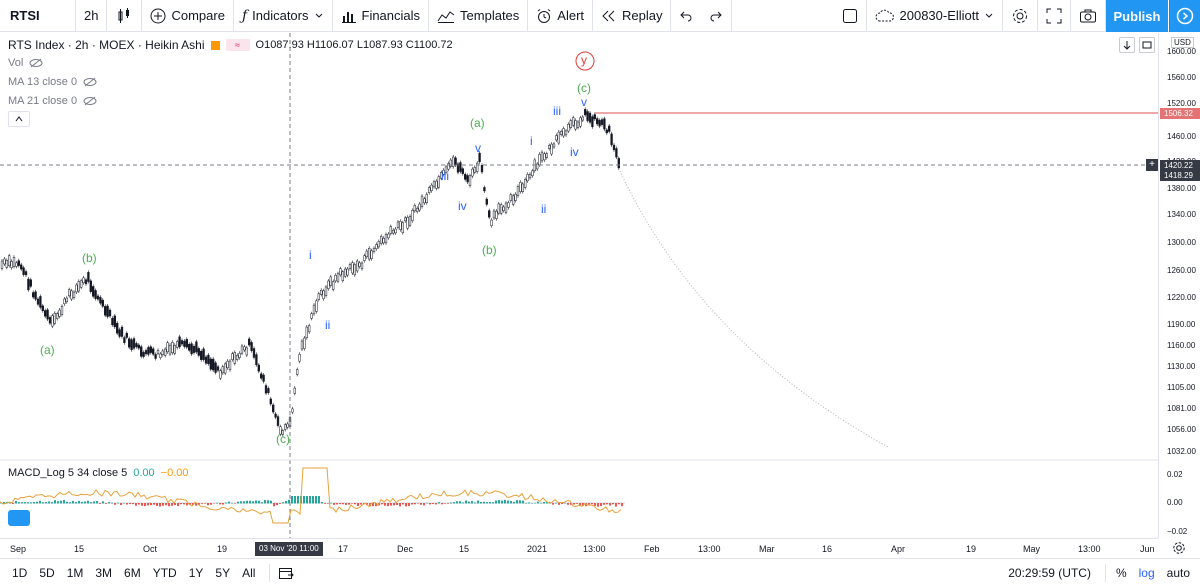 The width and height of the screenshot is (1200, 587). Describe the element at coordinates (632, 16) in the screenshot. I see `replay-button: Replay` at that location.